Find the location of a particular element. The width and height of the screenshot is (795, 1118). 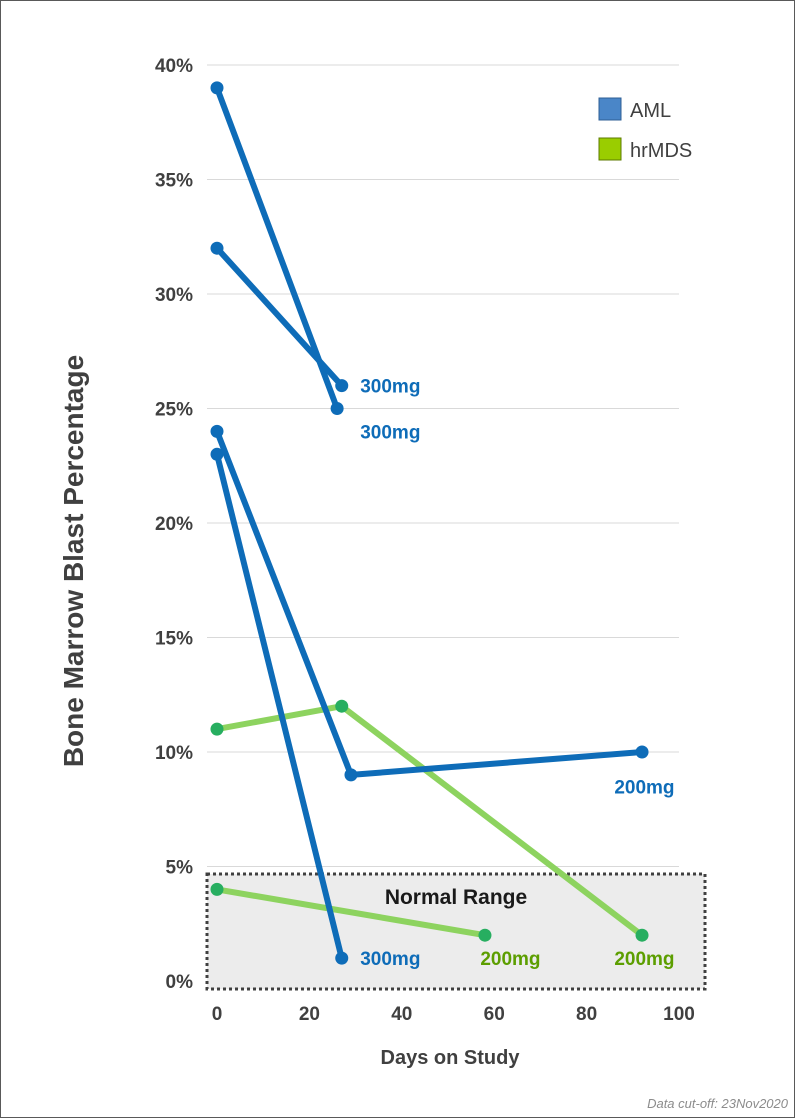

legend-label-aml: AML is located at coordinates (650, 111).